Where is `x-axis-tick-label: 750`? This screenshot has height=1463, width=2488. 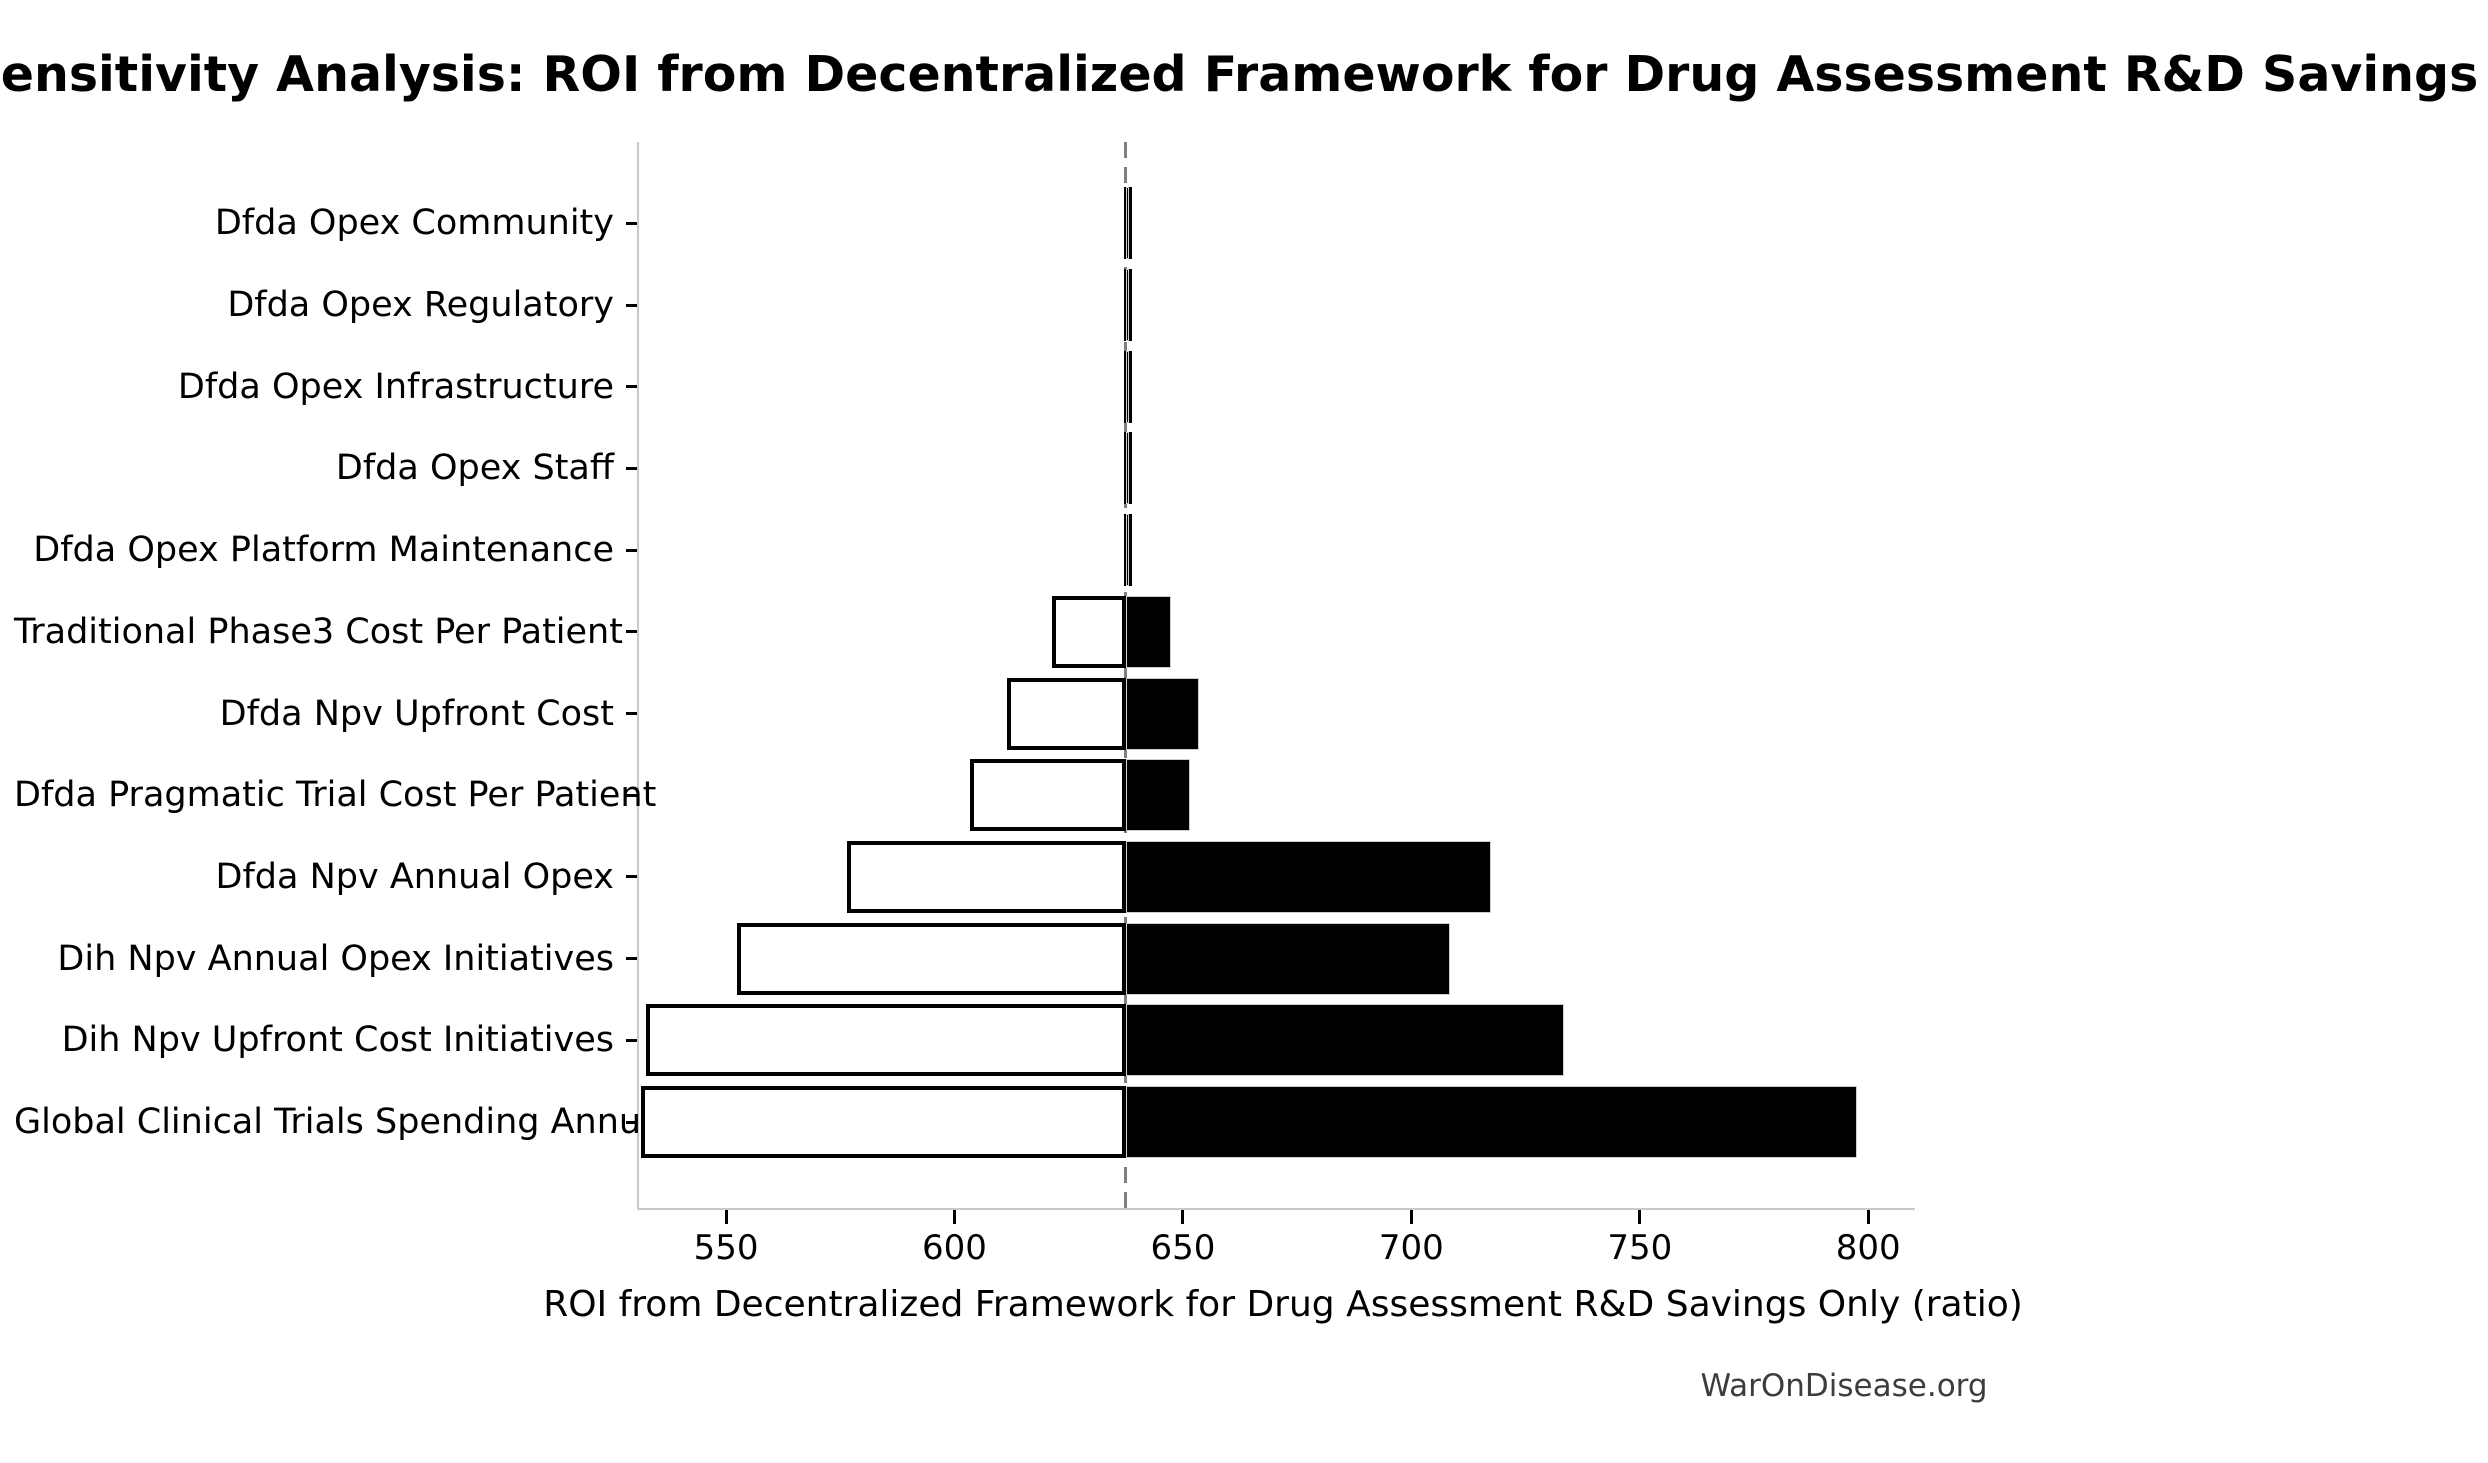
x-axis-tick-label: 750 is located at coordinates (1640, 1248).